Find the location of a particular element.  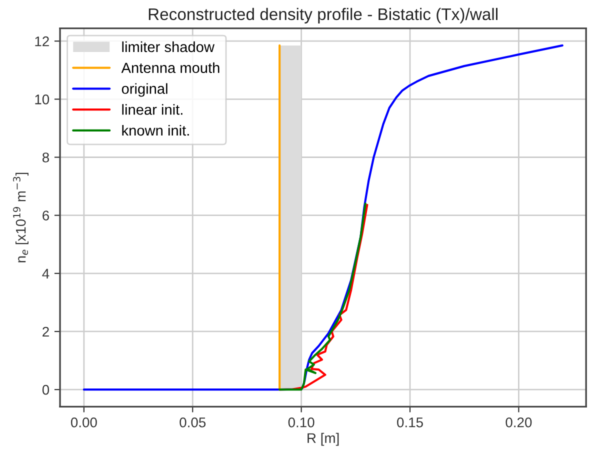

y-tick-label: 10 is located at coordinates (42, 99).